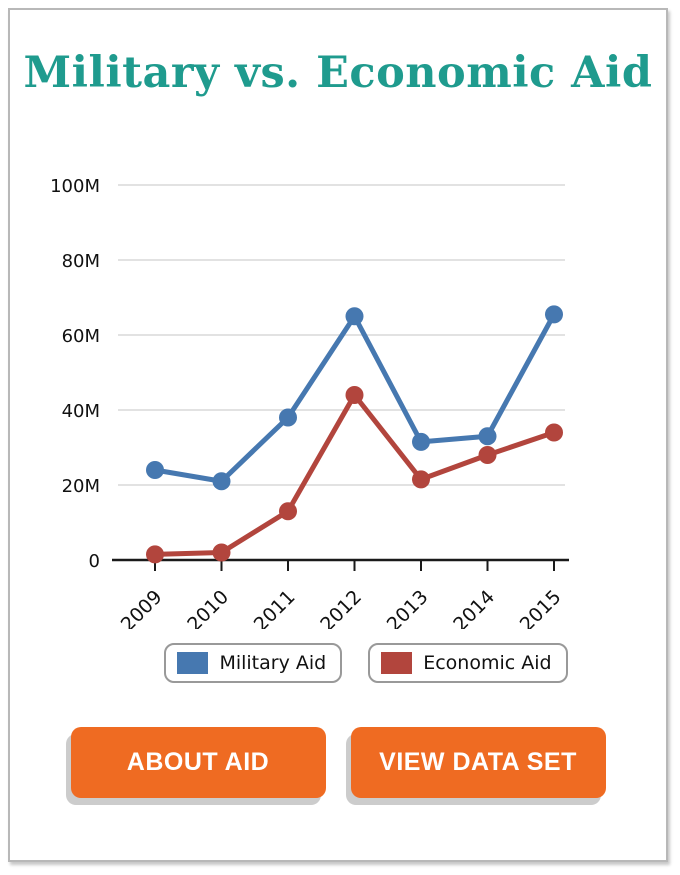 This screenshot has height=875, width=680. I want to click on svg-text: 80M, so click(81, 261).